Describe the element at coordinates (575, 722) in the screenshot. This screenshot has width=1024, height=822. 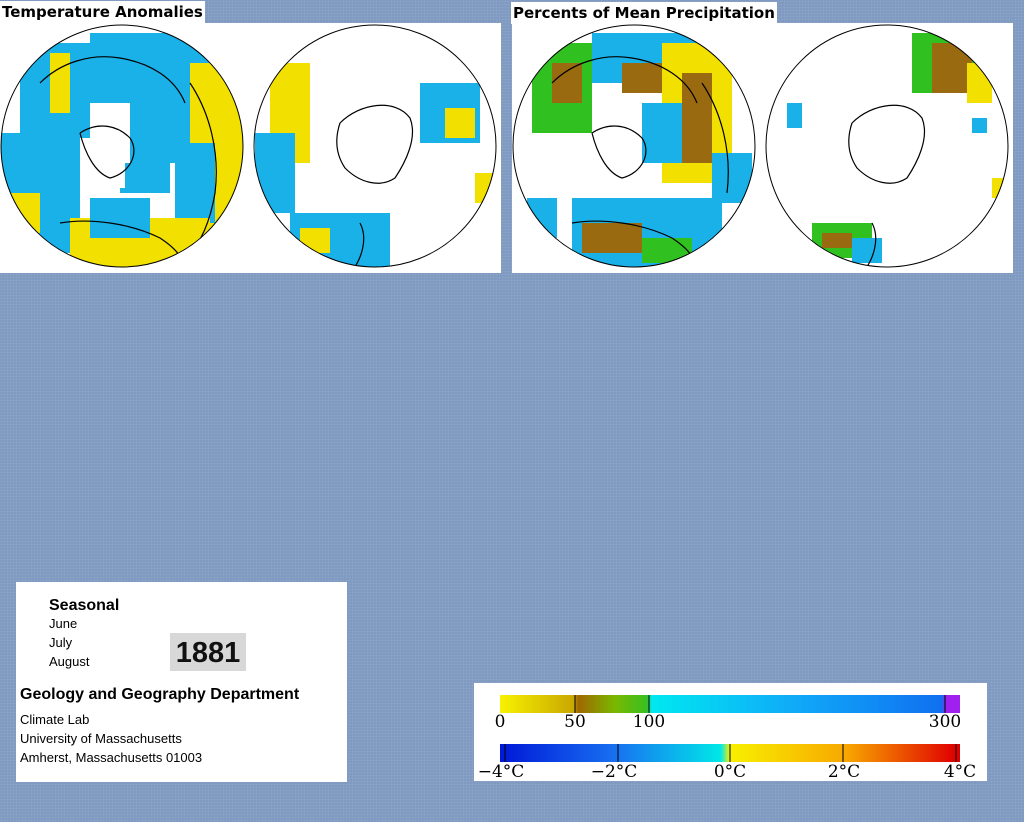
I see `precipitation-tick-label: 50` at that location.